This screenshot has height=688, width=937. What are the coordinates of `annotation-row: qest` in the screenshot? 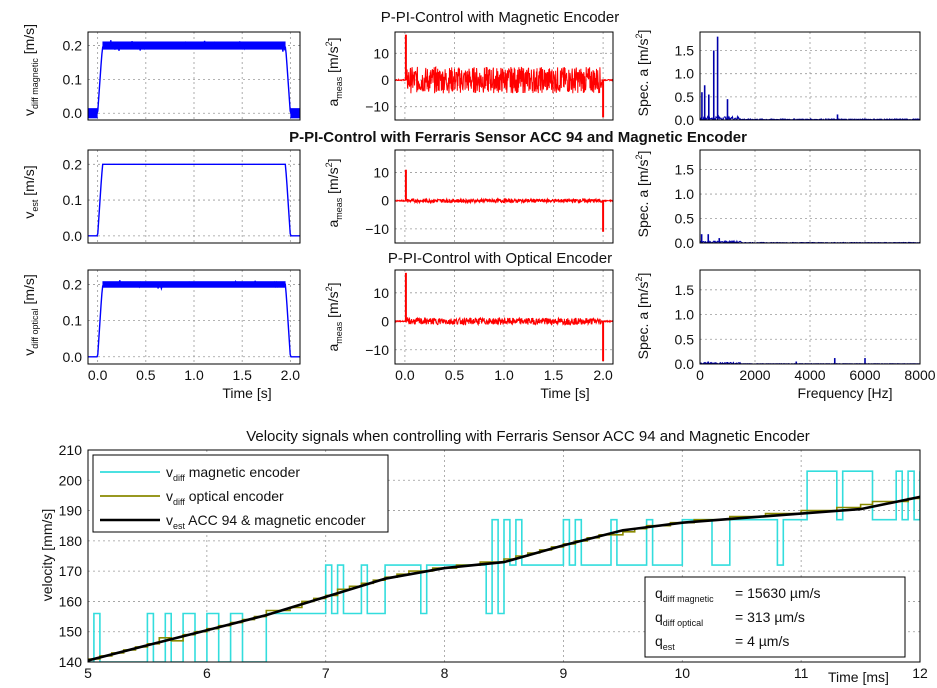 It's located at (665, 642).